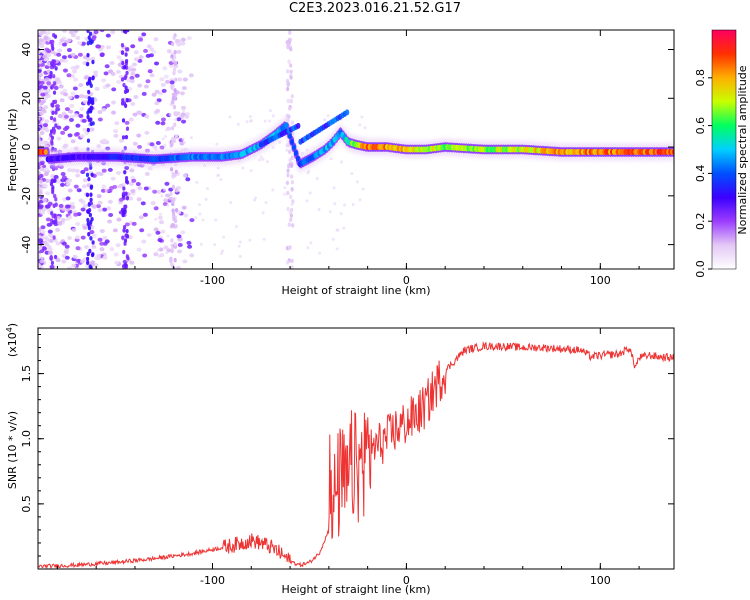 This screenshot has width=750, height=600. Describe the element at coordinates (375, 8) in the screenshot. I see `page-title: C2E3.2023.016.21.52.G17` at that location.